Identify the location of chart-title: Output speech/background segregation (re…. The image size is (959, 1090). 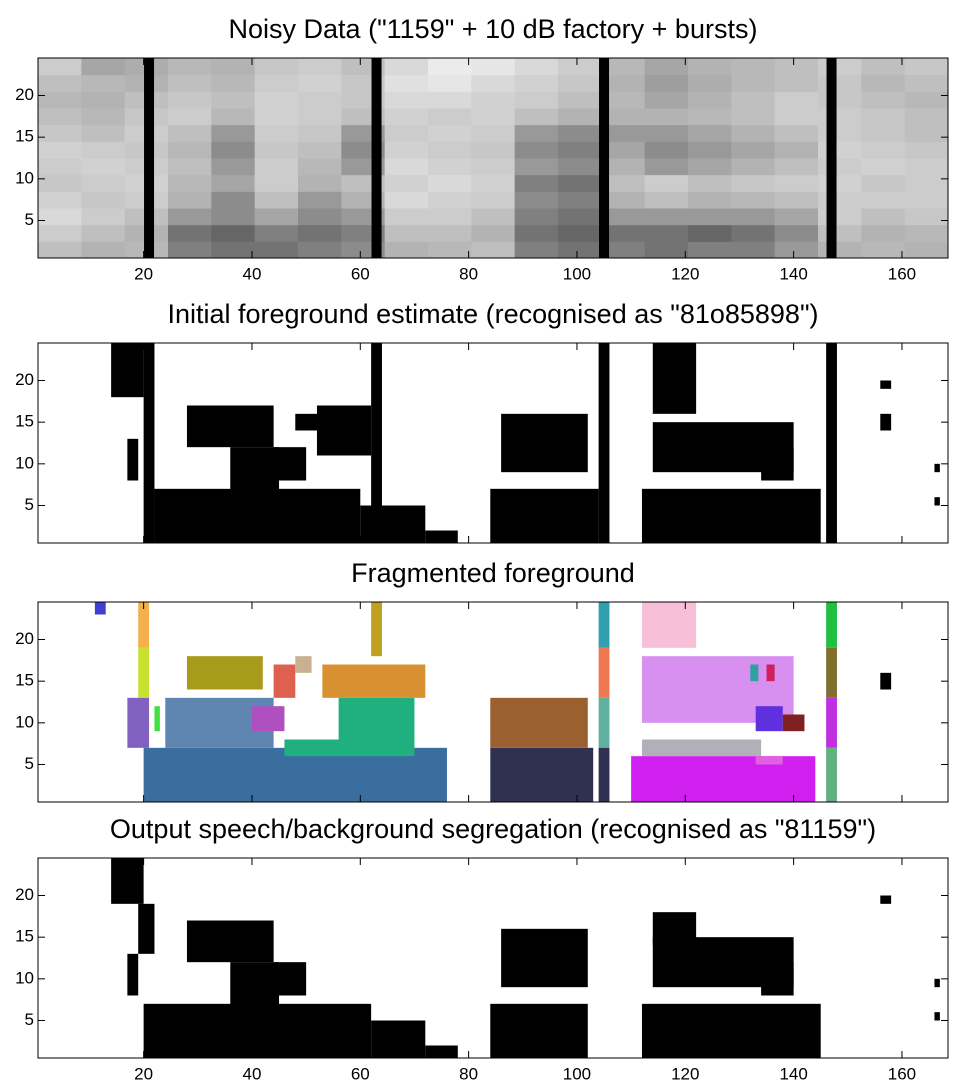
(493, 829).